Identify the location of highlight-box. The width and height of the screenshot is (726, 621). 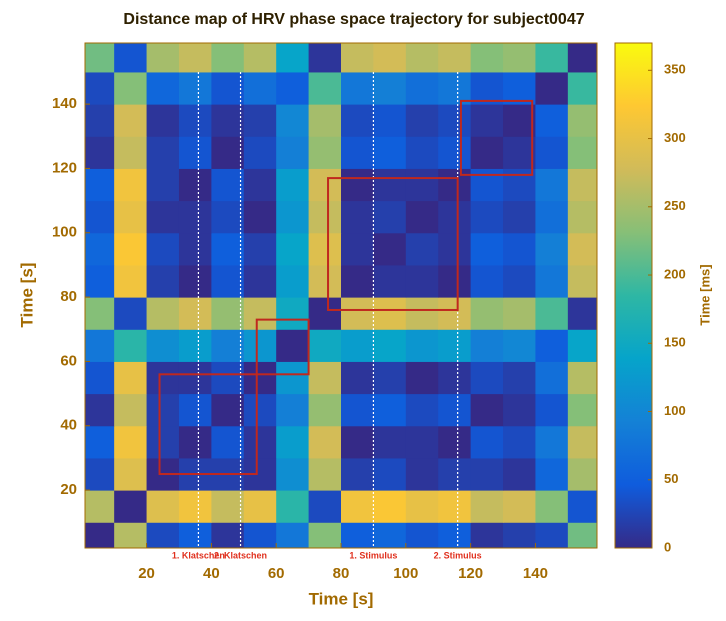
(496, 137).